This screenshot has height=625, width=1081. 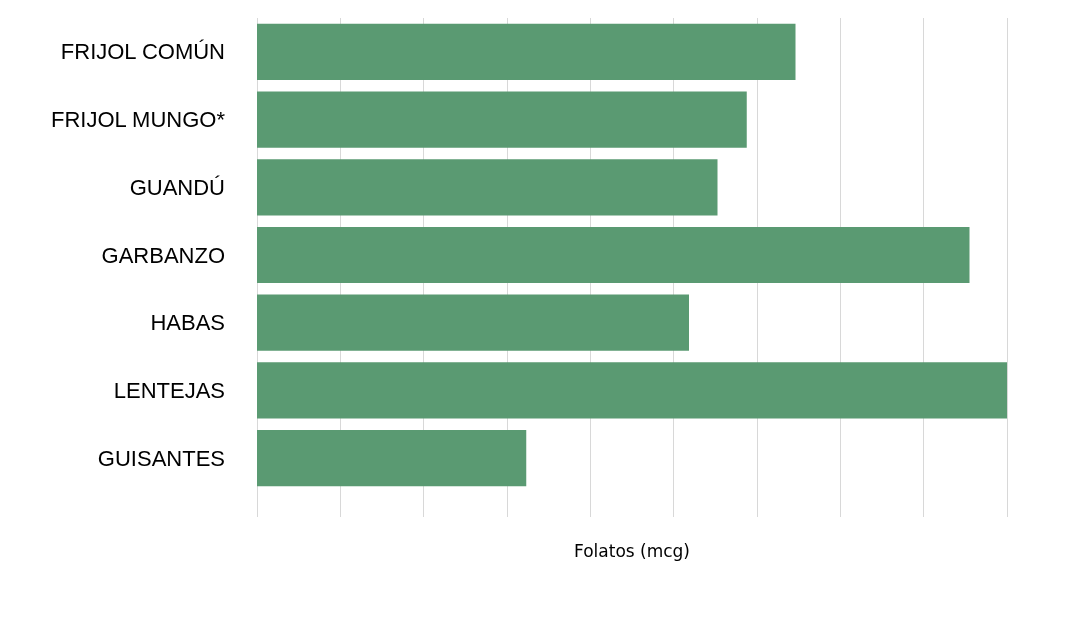 What do you see at coordinates (169, 390) in the screenshot?
I see `y-tick-label: LENTEJAS` at bounding box center [169, 390].